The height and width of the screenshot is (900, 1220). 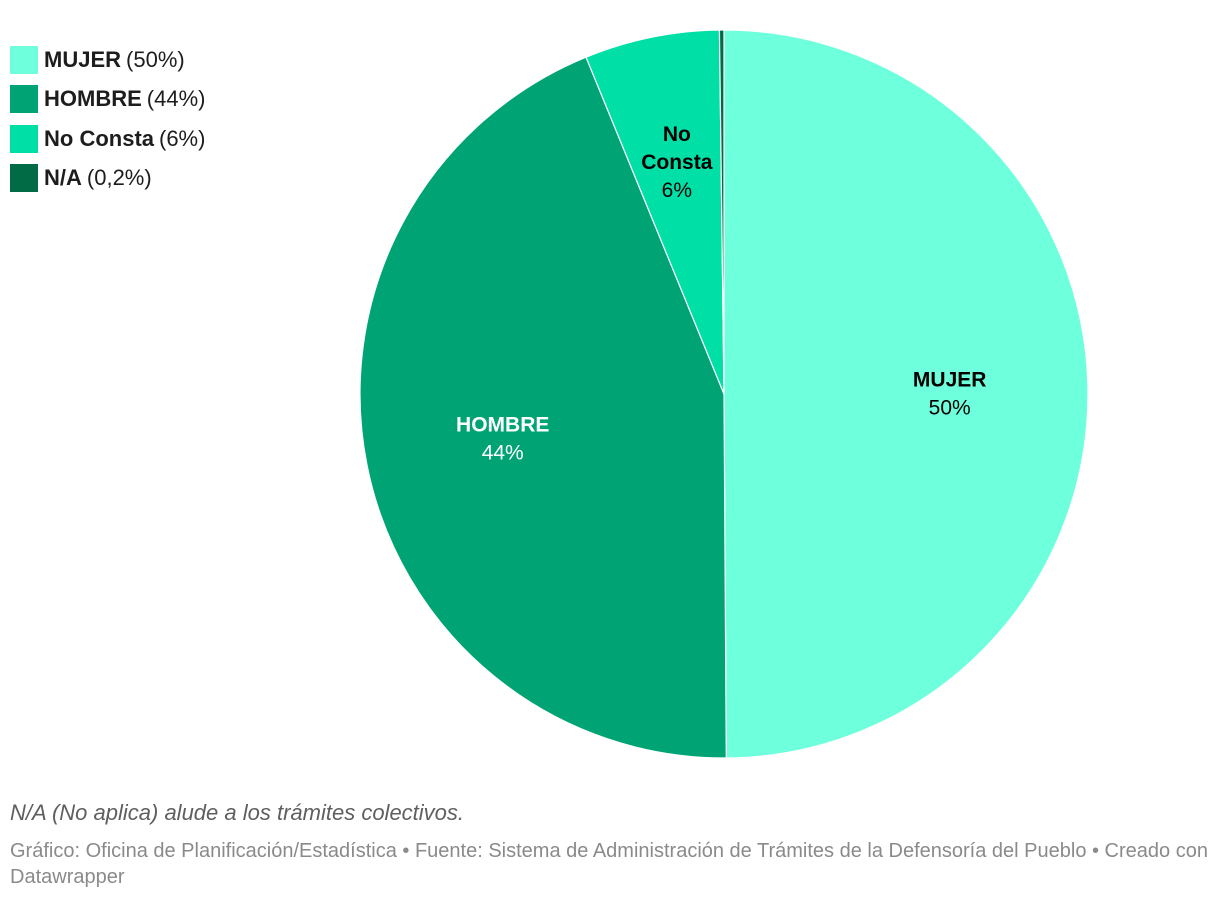 I want to click on legend-item-na: N/A (0,2%), so click(x=107, y=179).